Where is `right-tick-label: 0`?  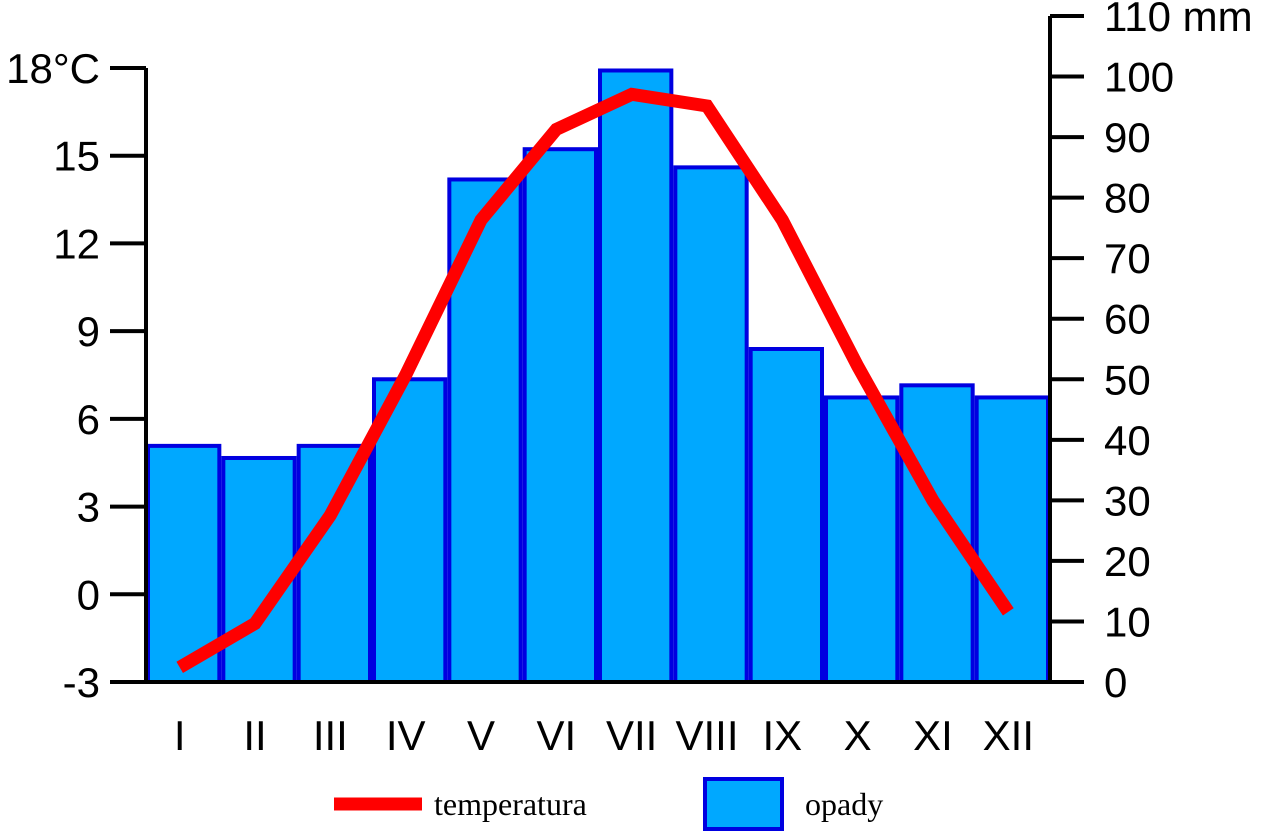
right-tick-label: 0 is located at coordinates (1115, 682).